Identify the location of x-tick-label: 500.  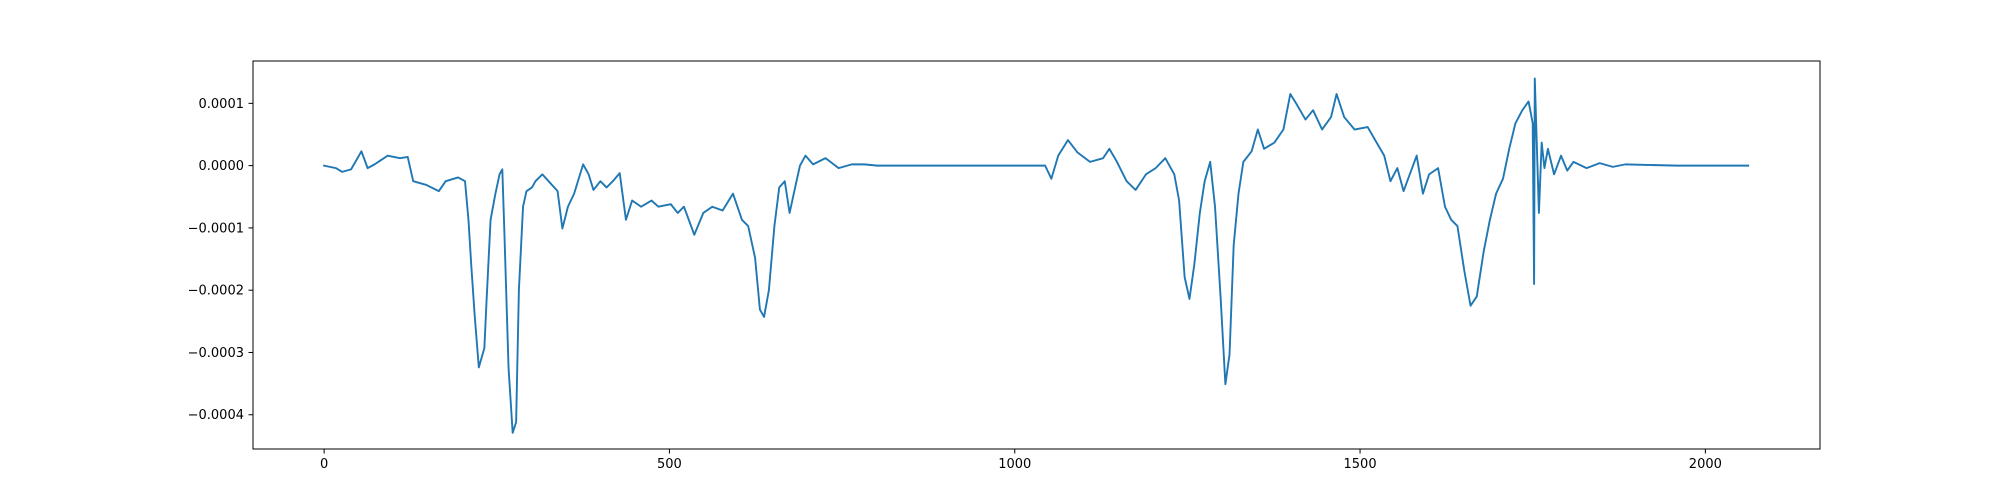
(669, 464).